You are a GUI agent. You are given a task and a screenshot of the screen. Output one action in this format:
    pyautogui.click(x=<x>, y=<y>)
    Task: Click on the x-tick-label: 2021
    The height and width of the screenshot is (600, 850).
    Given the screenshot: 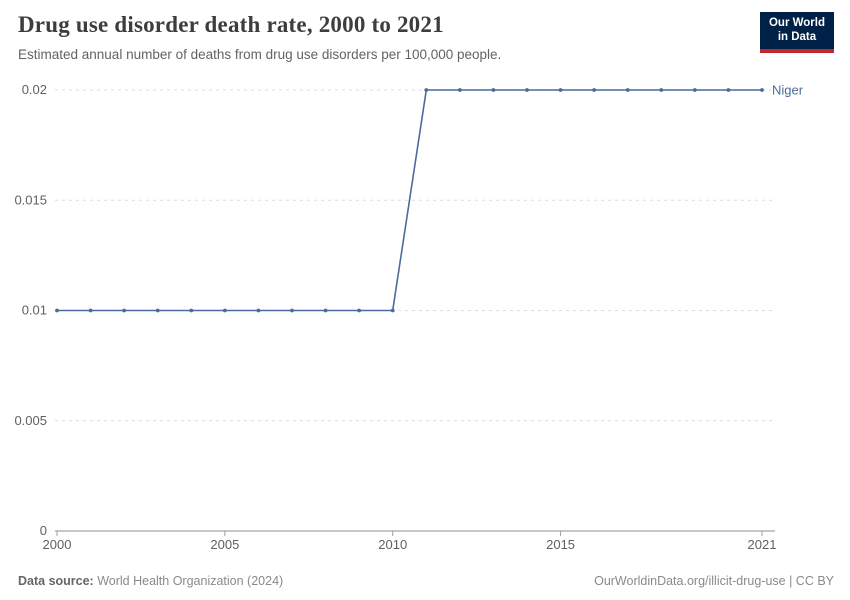 What is the action you would take?
    pyautogui.click(x=762, y=544)
    